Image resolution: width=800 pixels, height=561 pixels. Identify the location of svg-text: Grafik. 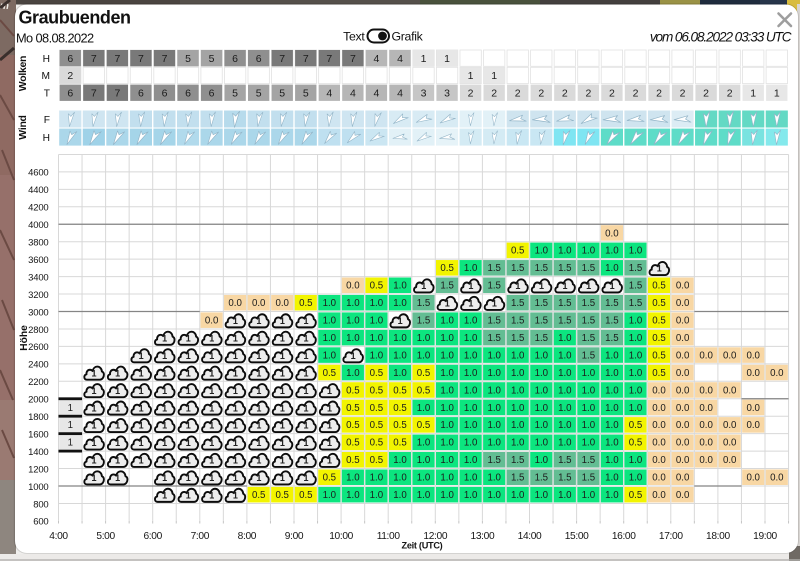
(408, 36).